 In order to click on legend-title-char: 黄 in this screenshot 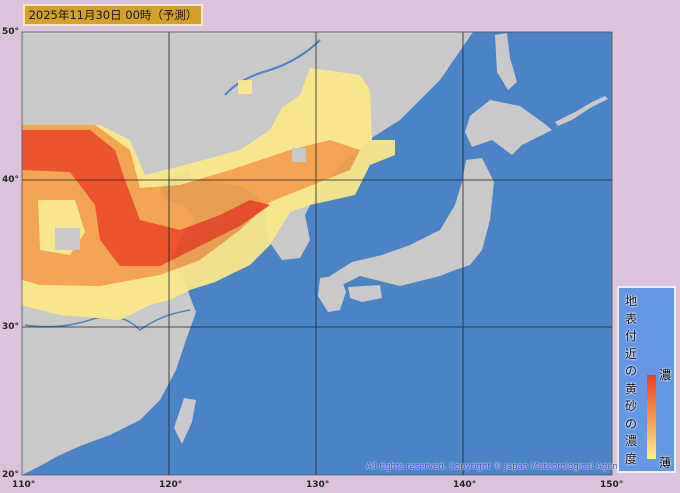, I will do `click(631, 388)`.